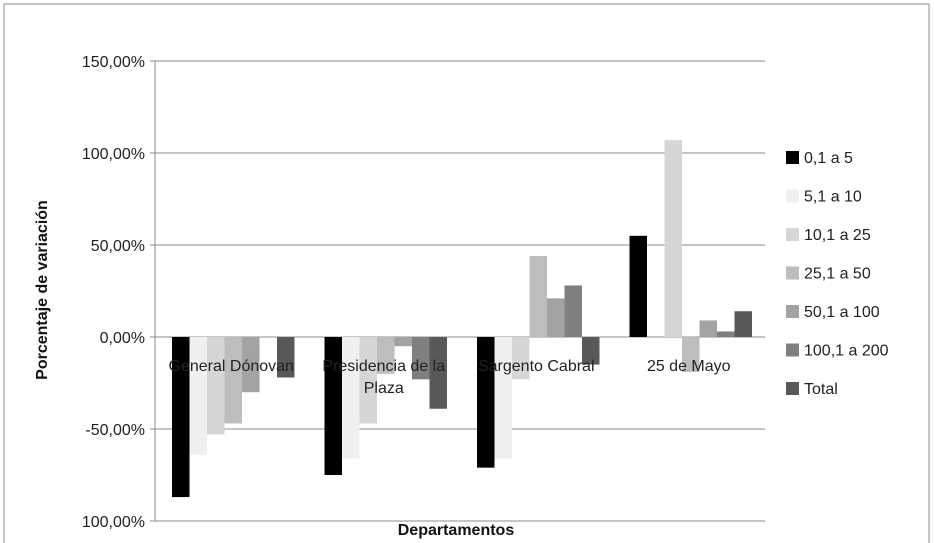 This screenshot has width=934, height=543. Describe the element at coordinates (846, 351) in the screenshot. I see `legend-label: 100,1 a 200` at that location.